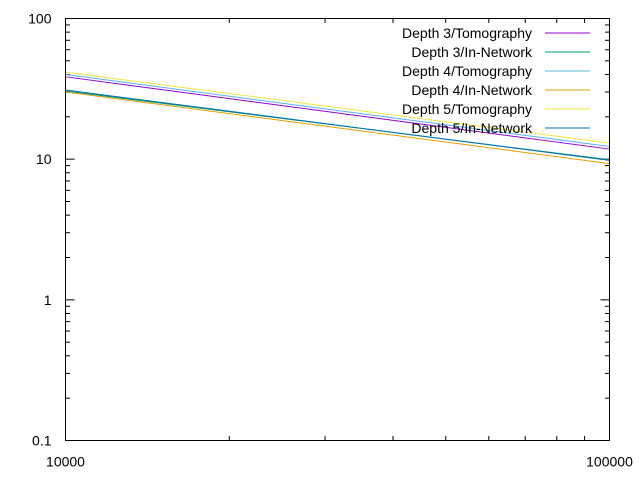 The width and height of the screenshot is (640, 480). I want to click on y-tick-label: 10, so click(44, 159).